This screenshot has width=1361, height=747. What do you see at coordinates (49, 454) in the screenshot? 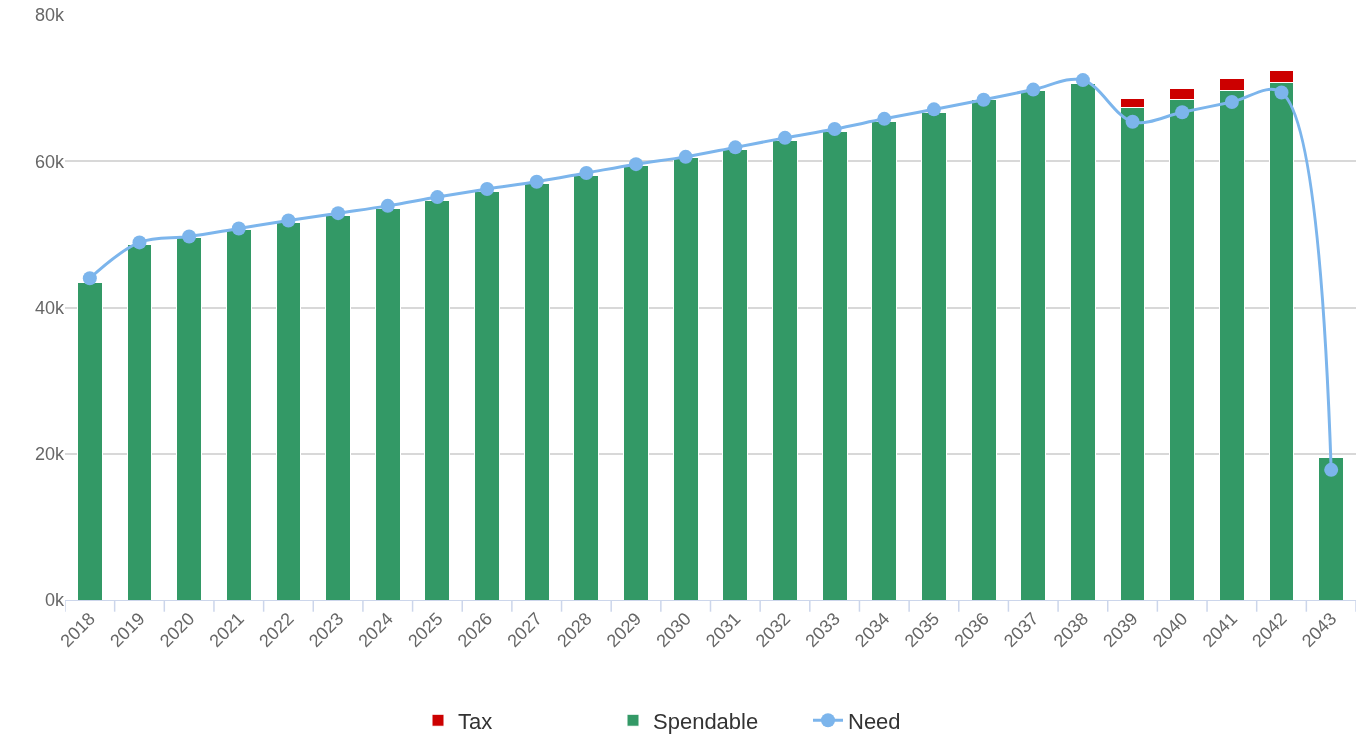
I see `y-tick-label: 20k` at bounding box center [49, 454].